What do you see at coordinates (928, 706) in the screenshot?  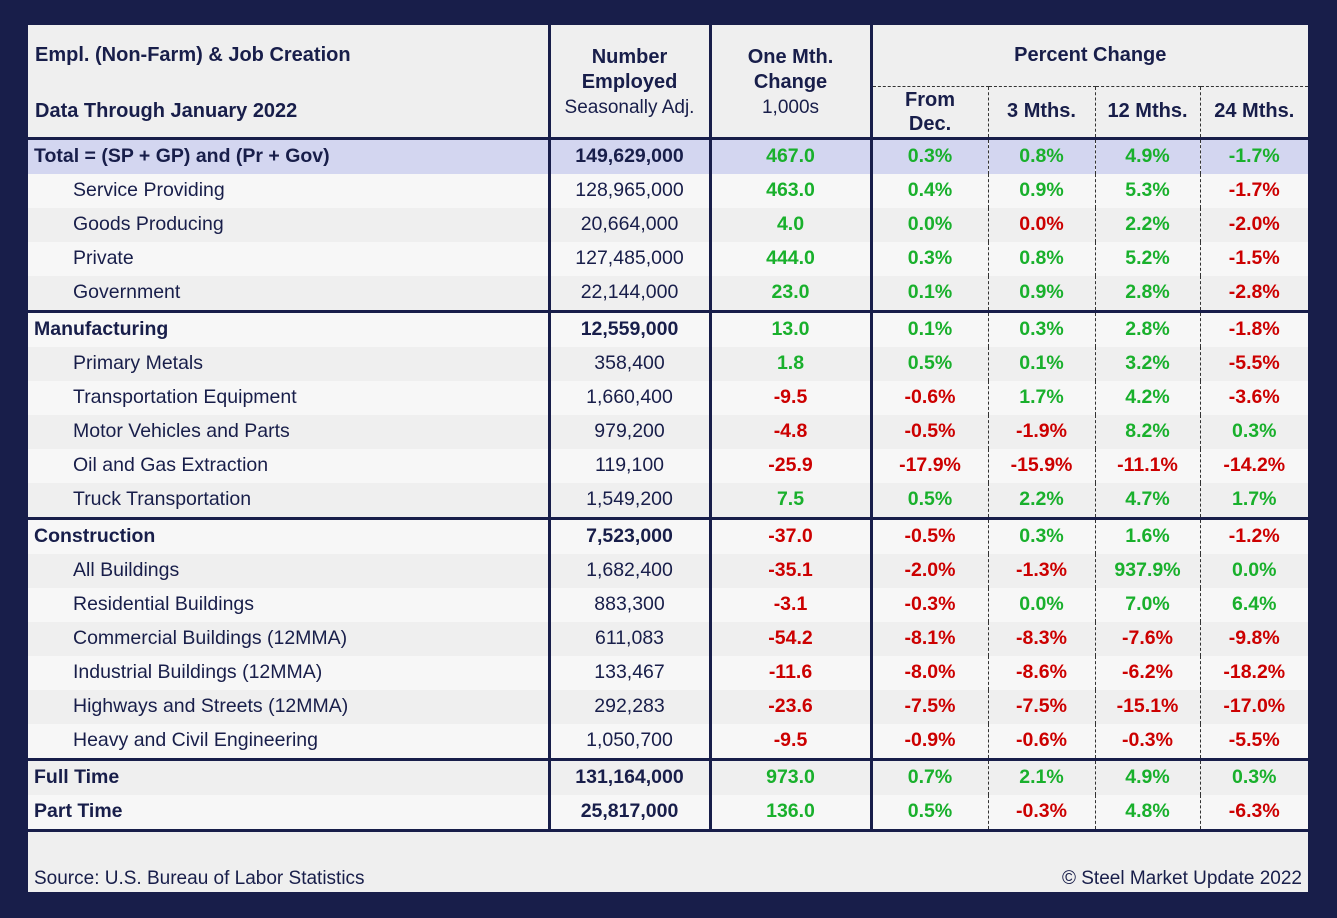 I see `from-dec-cell: -7.5%` at bounding box center [928, 706].